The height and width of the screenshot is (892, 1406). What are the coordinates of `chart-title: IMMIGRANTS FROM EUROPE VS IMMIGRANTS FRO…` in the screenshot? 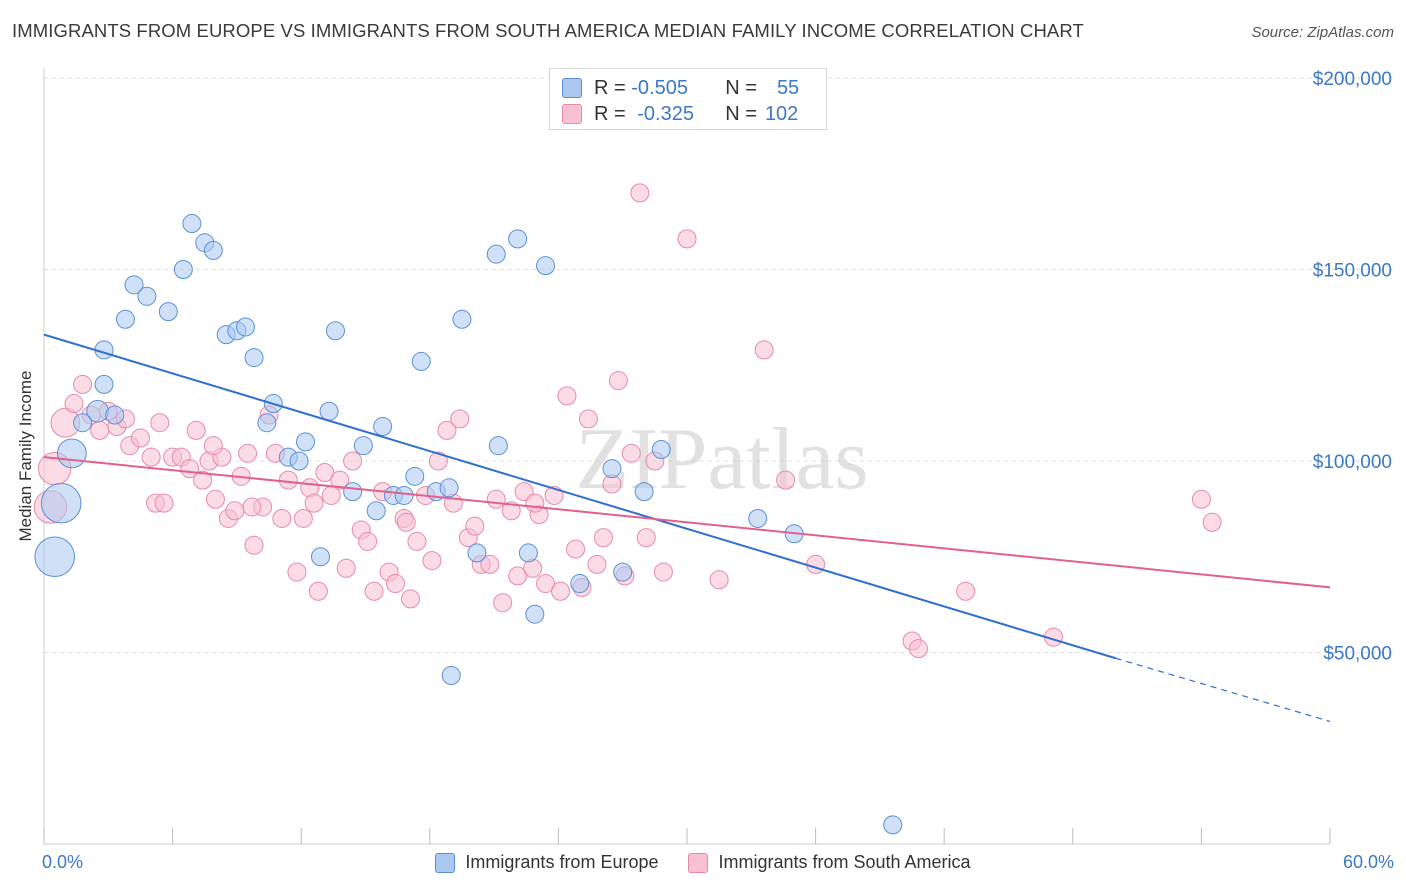 It's located at (548, 30).